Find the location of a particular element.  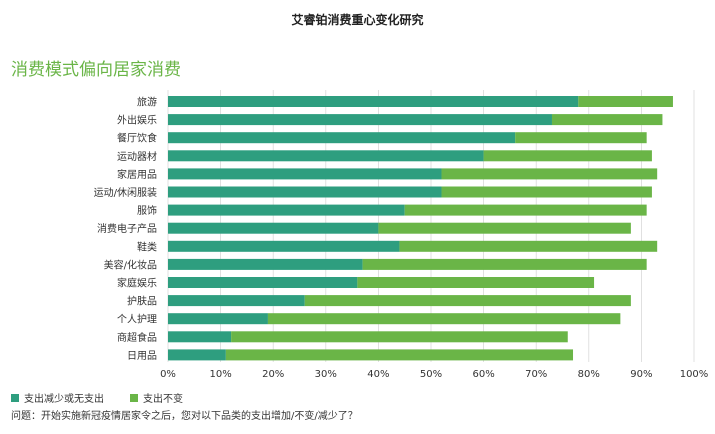

x-tick-label: 50% is located at coordinates (431, 374).